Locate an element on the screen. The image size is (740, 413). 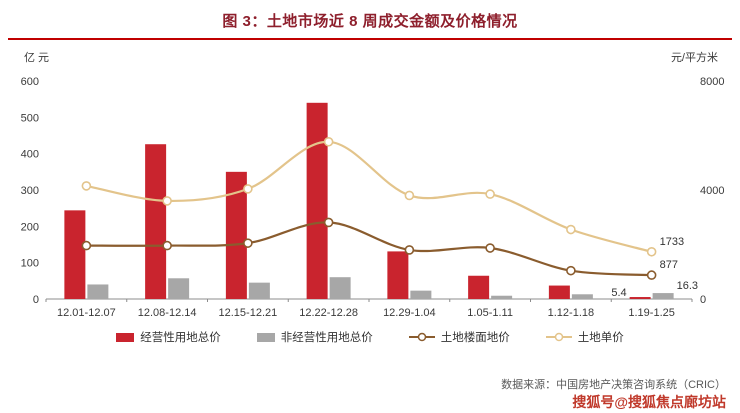
legend-item-1: 非经营性用地总价 is located at coordinates (314, 337).